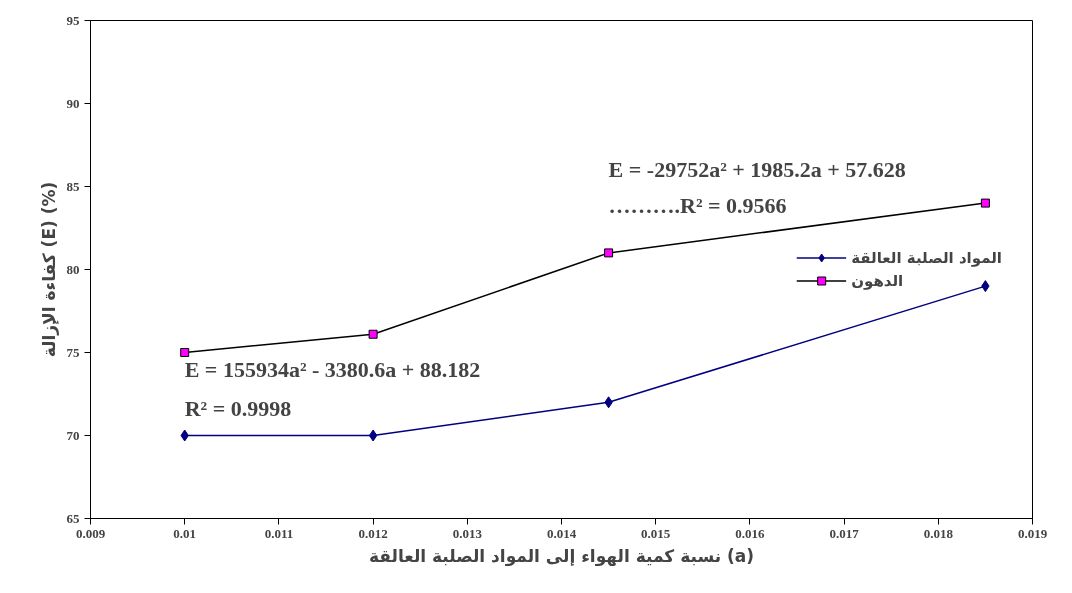 The height and width of the screenshot is (593, 1072). Describe the element at coordinates (73, 269) in the screenshot. I see `y-tick-label: 80` at that location.